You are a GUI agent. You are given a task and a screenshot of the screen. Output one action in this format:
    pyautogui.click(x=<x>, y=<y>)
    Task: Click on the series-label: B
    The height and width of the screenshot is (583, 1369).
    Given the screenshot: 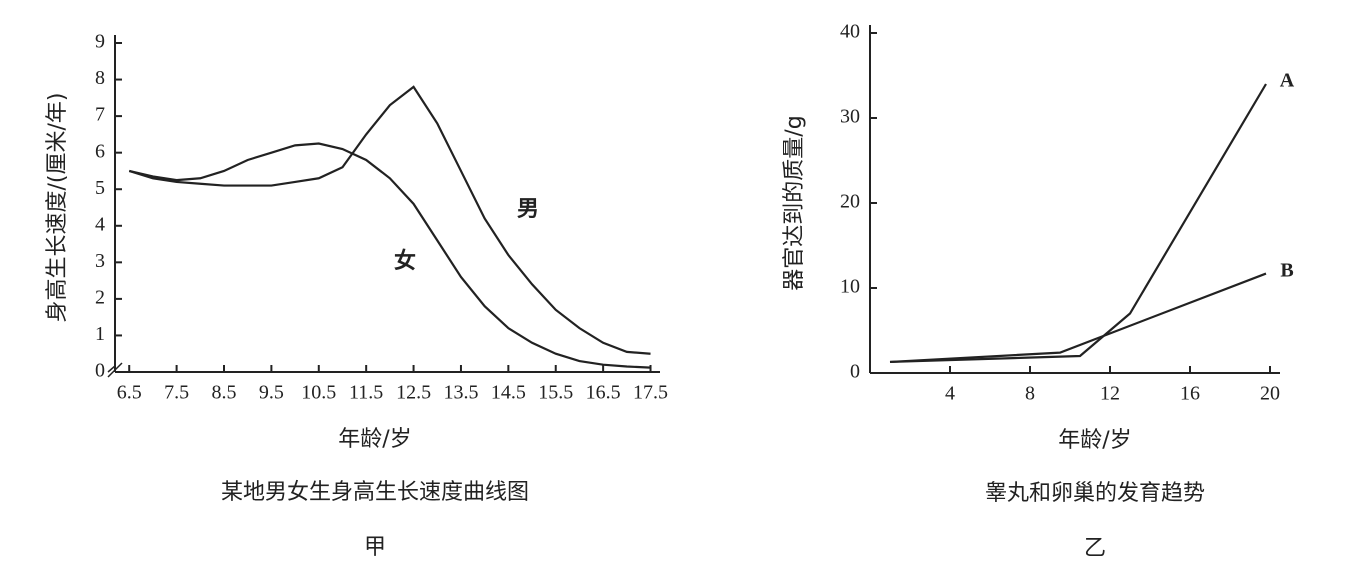 What is the action you would take?
    pyautogui.click(x=1286, y=271)
    